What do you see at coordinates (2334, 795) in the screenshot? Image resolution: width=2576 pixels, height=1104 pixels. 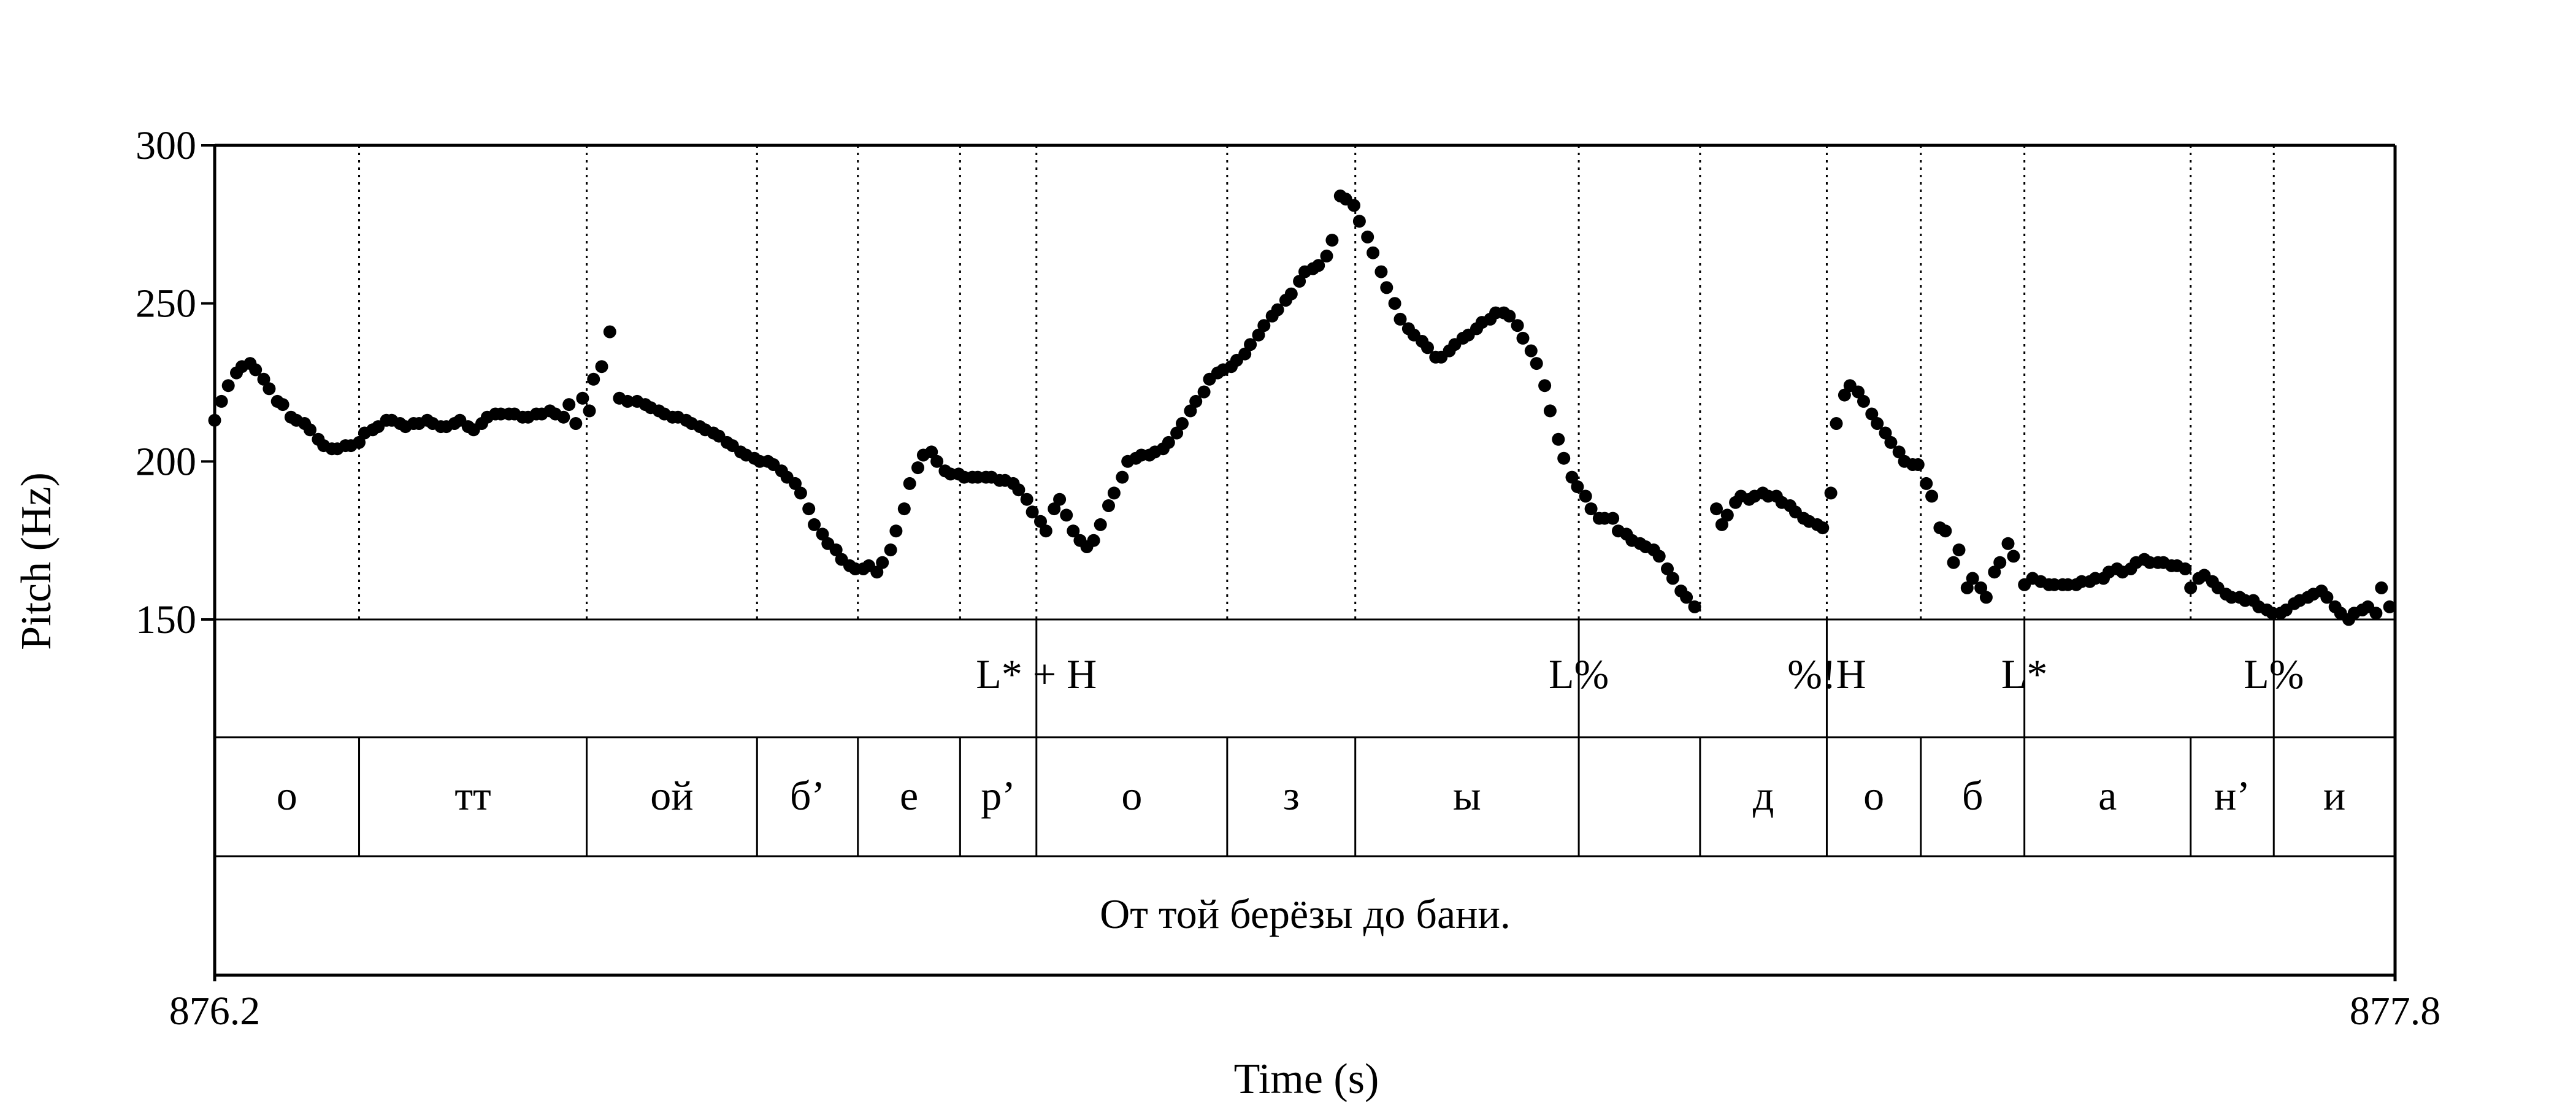 I see `segment-label-15: и` at bounding box center [2334, 795].